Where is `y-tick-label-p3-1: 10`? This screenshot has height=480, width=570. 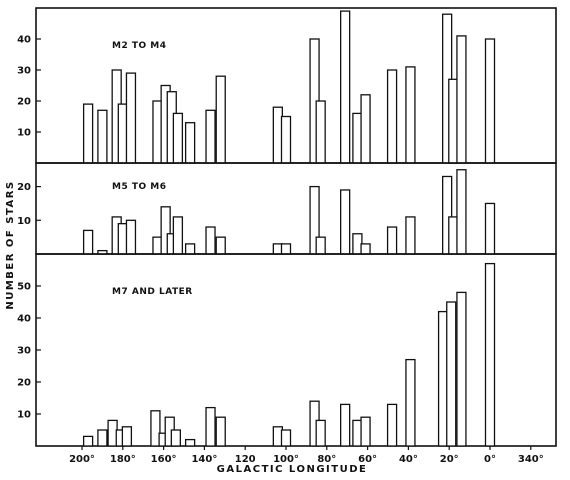 y-tick-label-p3-1: 10 is located at coordinates (24, 415).